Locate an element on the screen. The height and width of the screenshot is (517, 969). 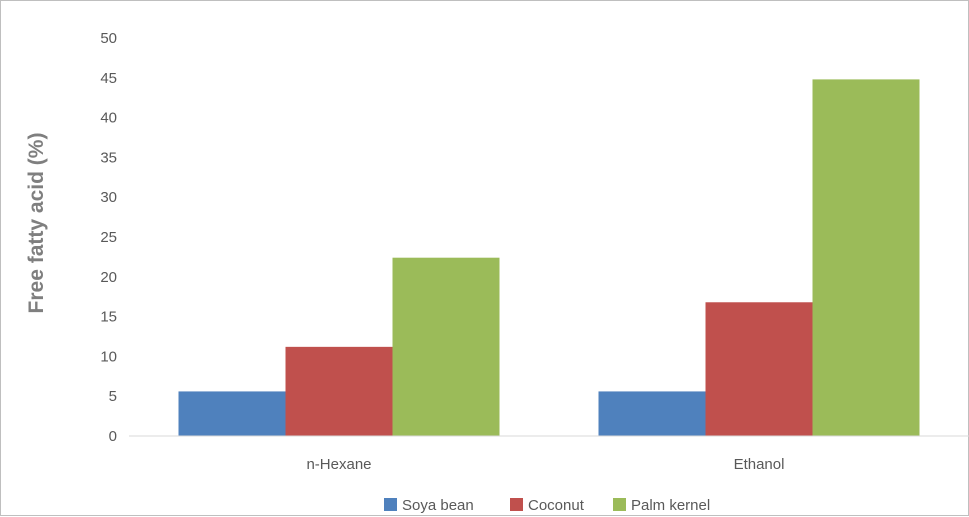
bar-coconut-n-hexane is located at coordinates (339, 391).